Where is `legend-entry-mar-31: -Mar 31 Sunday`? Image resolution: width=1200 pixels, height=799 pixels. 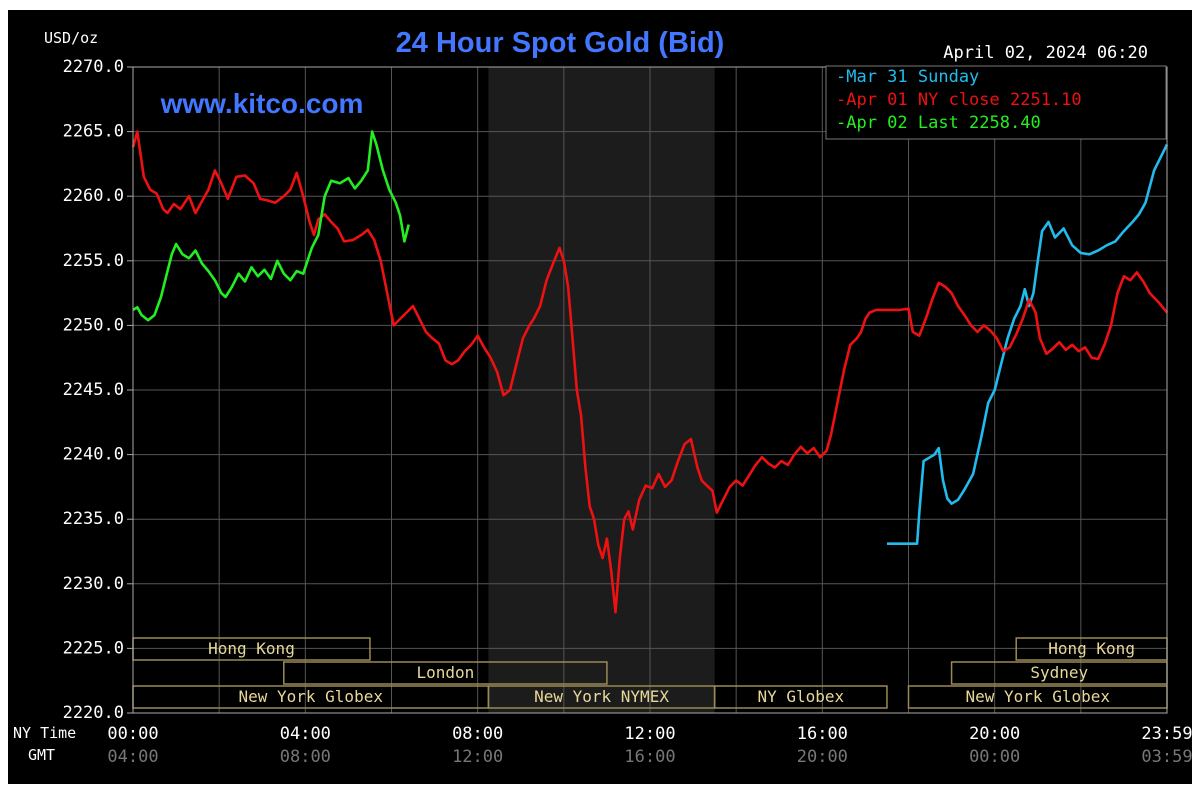 legend-entry-mar-31: -Mar 31 Sunday is located at coordinates (907, 77).